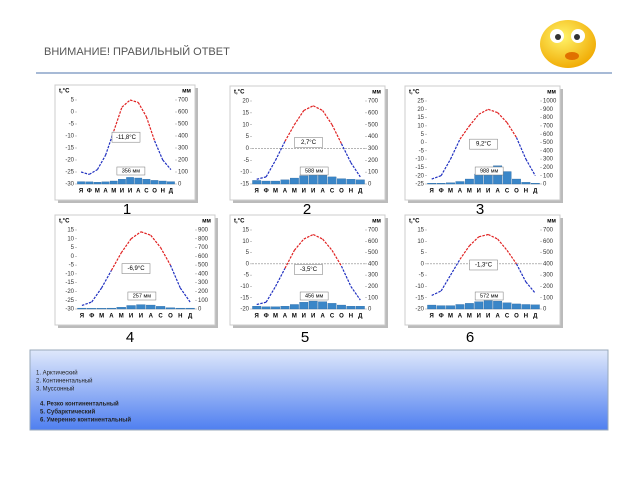  Describe the element at coordinates (414, 93) in the screenshot. I see `y-axis-label: t,°C` at that location.